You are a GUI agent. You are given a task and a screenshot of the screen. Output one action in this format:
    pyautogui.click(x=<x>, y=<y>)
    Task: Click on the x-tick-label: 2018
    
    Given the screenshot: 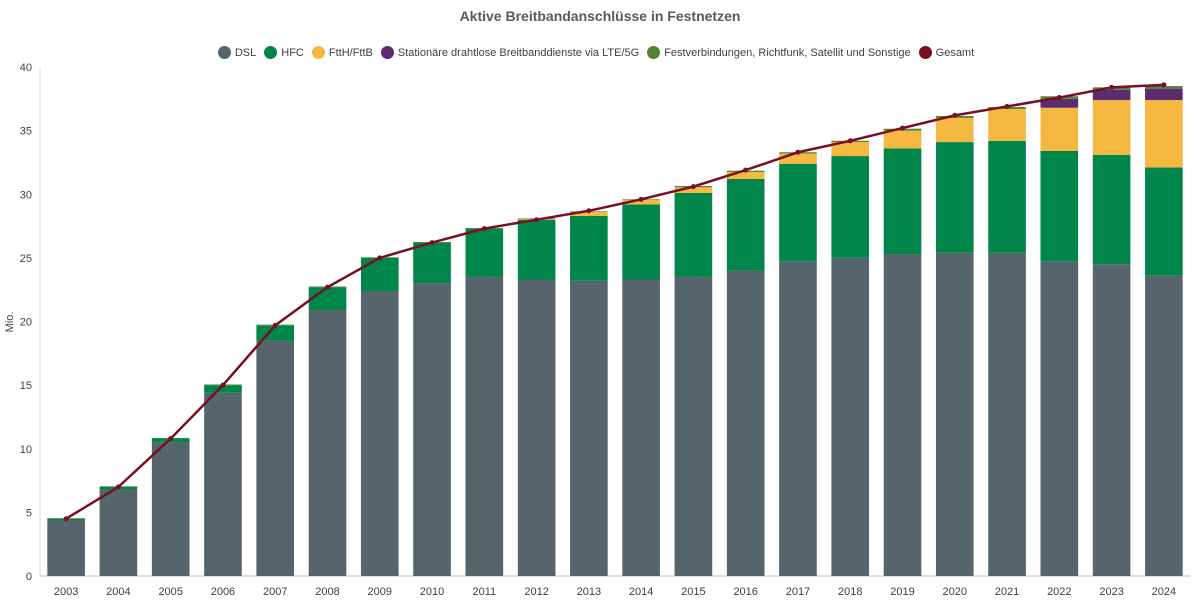 What is the action you would take?
    pyautogui.click(x=850, y=592)
    